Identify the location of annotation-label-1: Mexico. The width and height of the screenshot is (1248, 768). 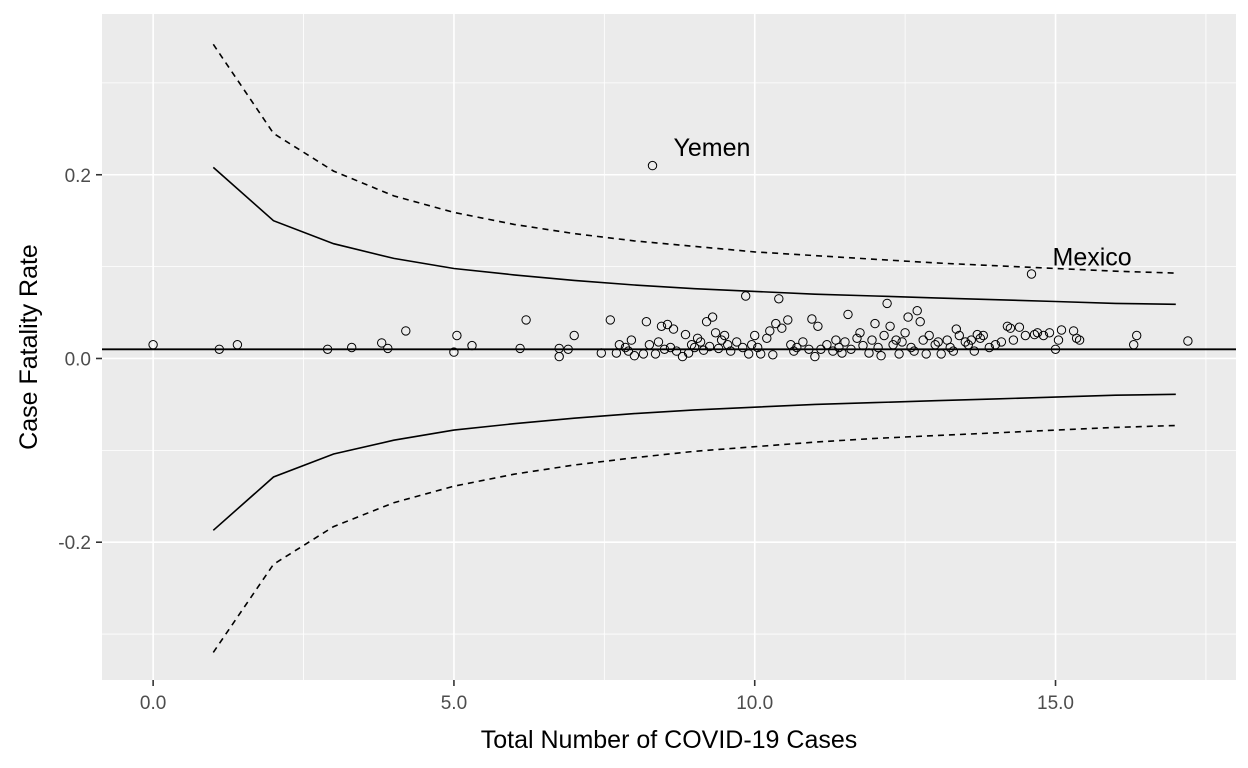
(1092, 258).